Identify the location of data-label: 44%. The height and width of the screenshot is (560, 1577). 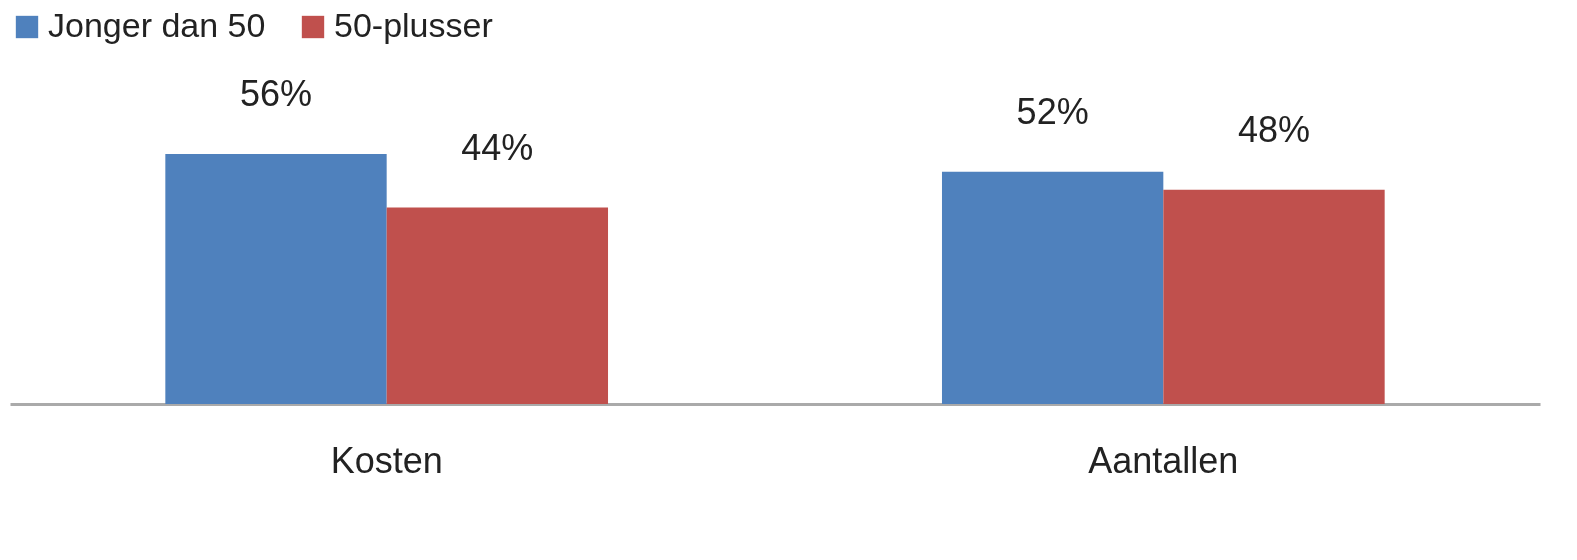
(497, 147).